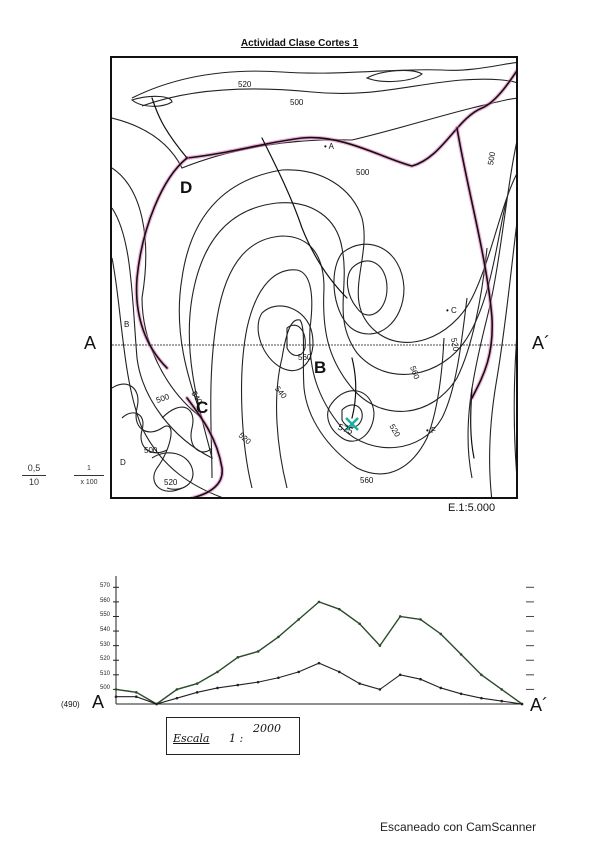  Describe the element at coordinates (104, 644) in the screenshot. I see `y-tick-label: 530` at that location.